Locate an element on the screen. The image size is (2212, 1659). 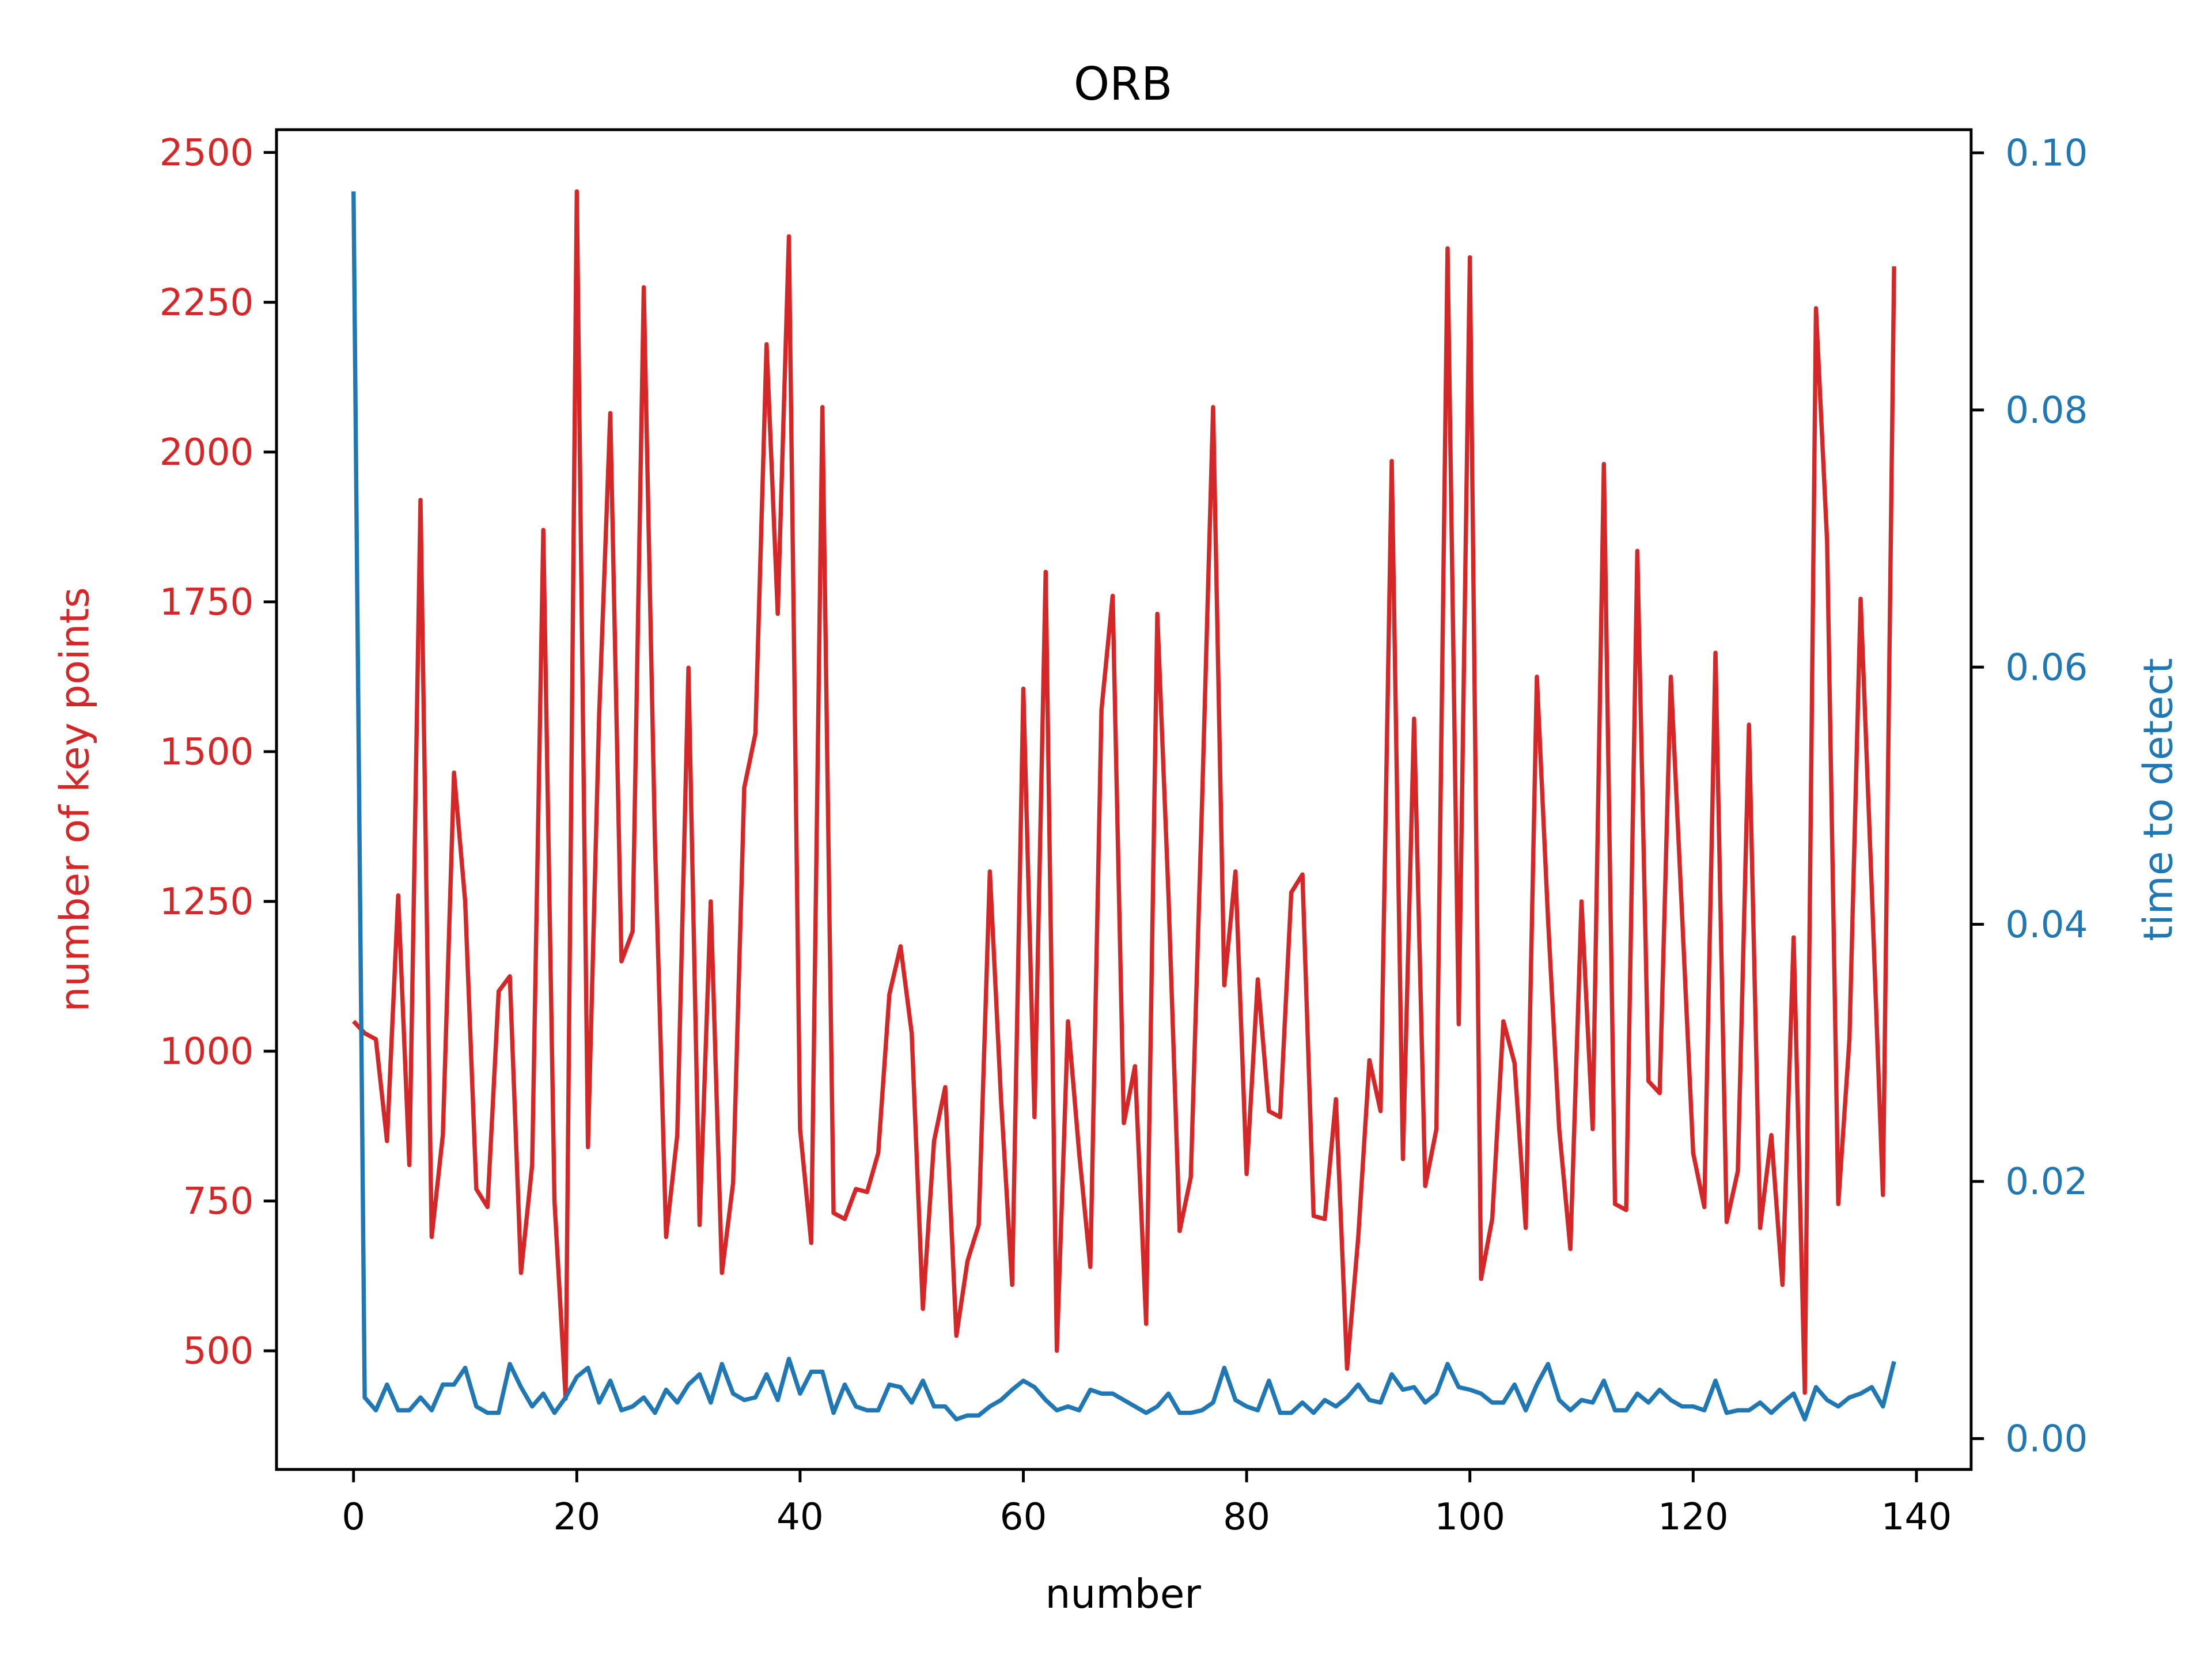
y-tick-label: 2500 is located at coordinates (207, 153).